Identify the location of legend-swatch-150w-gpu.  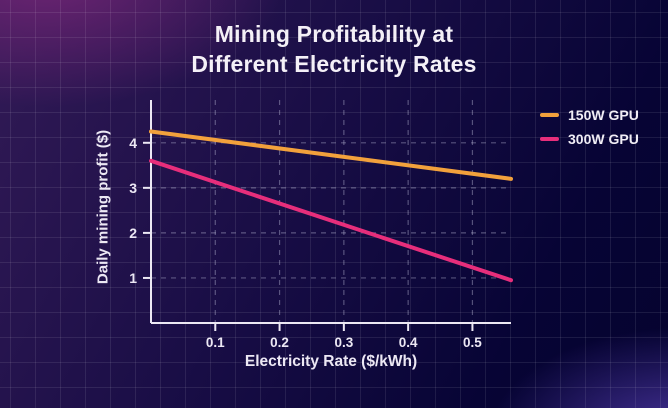
(549, 115).